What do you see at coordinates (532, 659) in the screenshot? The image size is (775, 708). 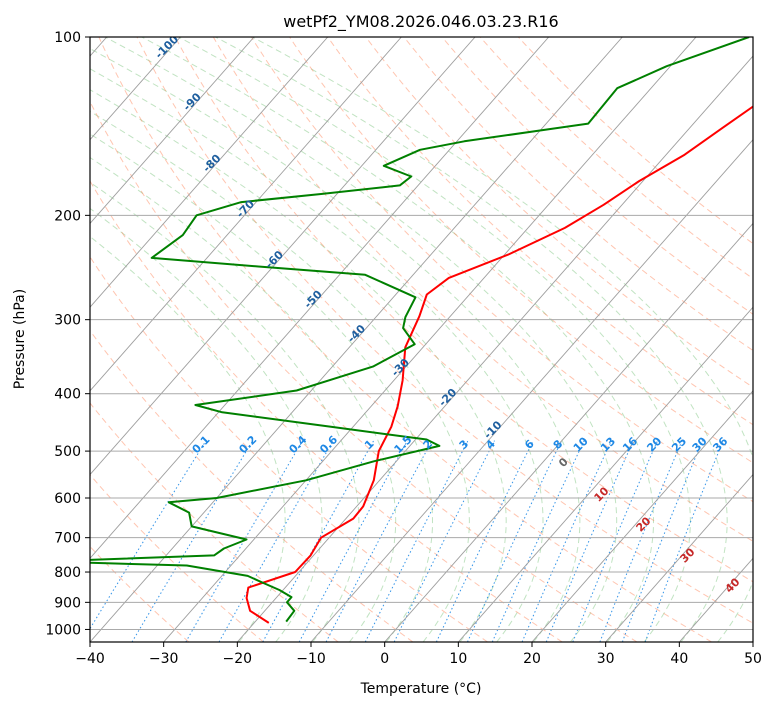 I see `x-tick-label: 20` at bounding box center [532, 659].